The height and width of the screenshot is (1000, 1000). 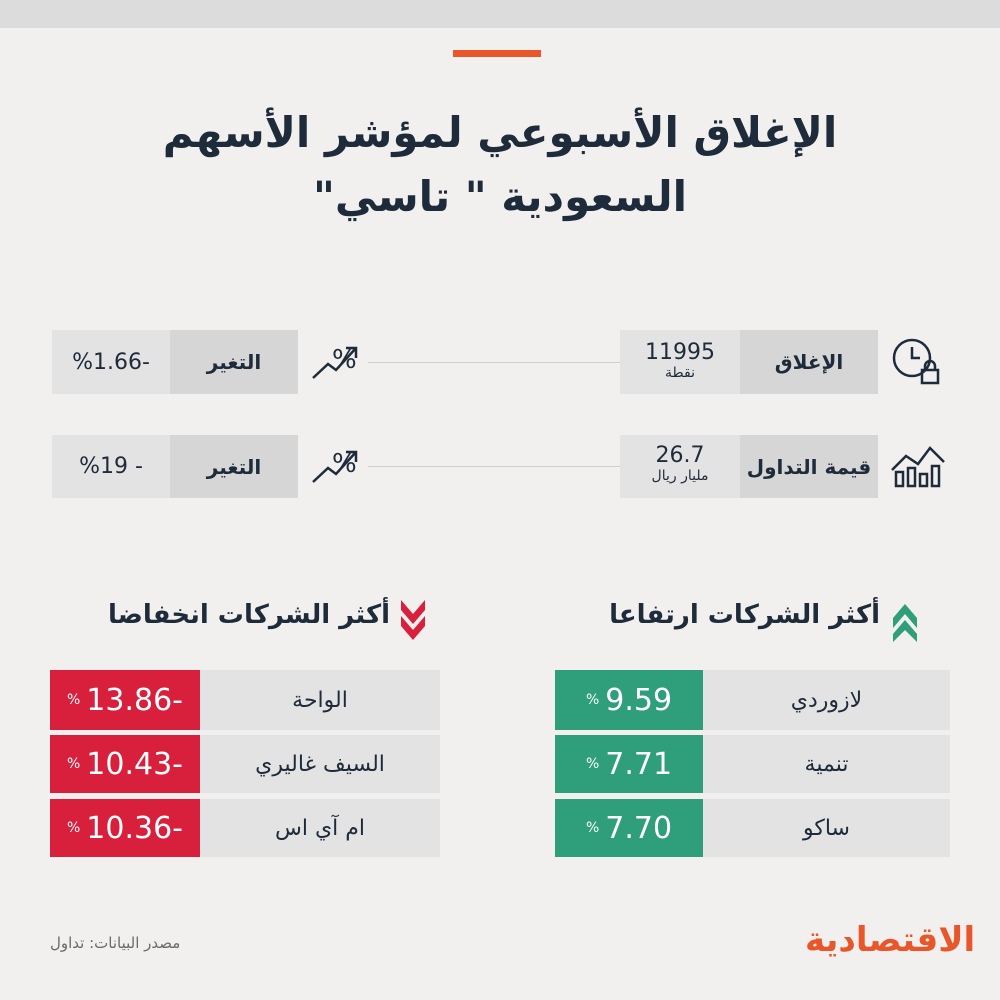 I want to click on company-name: الواحة, so click(x=320, y=700).